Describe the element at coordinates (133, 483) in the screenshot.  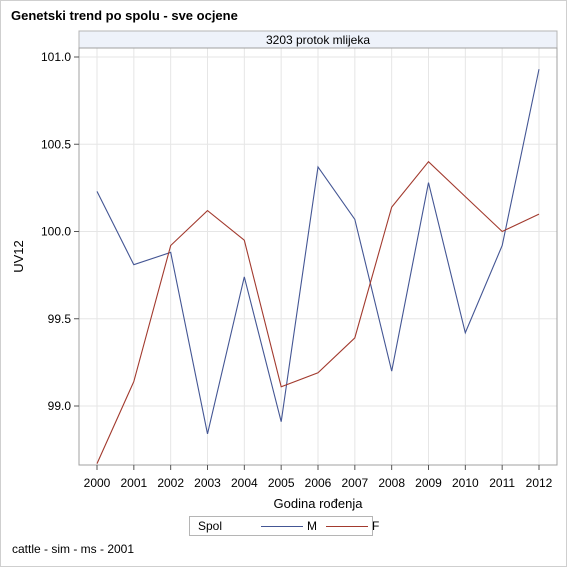
I see `x-tick-label: 2001` at that location.